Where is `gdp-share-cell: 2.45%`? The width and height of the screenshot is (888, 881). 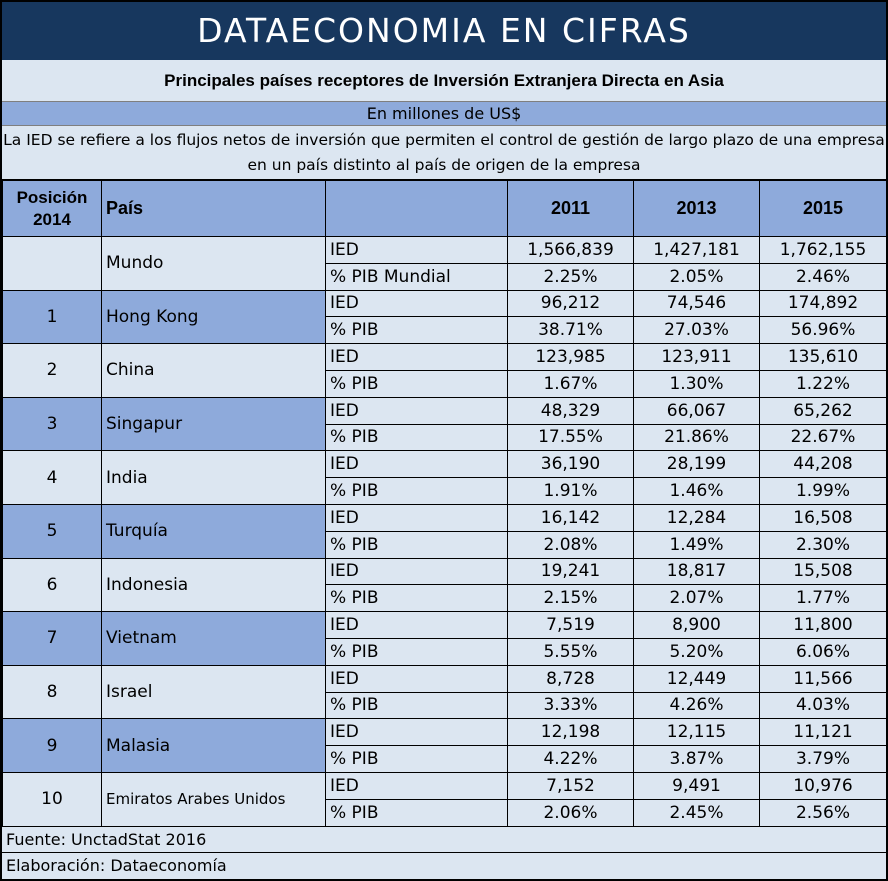
gdp-share-cell: 2.45% is located at coordinates (696, 812).